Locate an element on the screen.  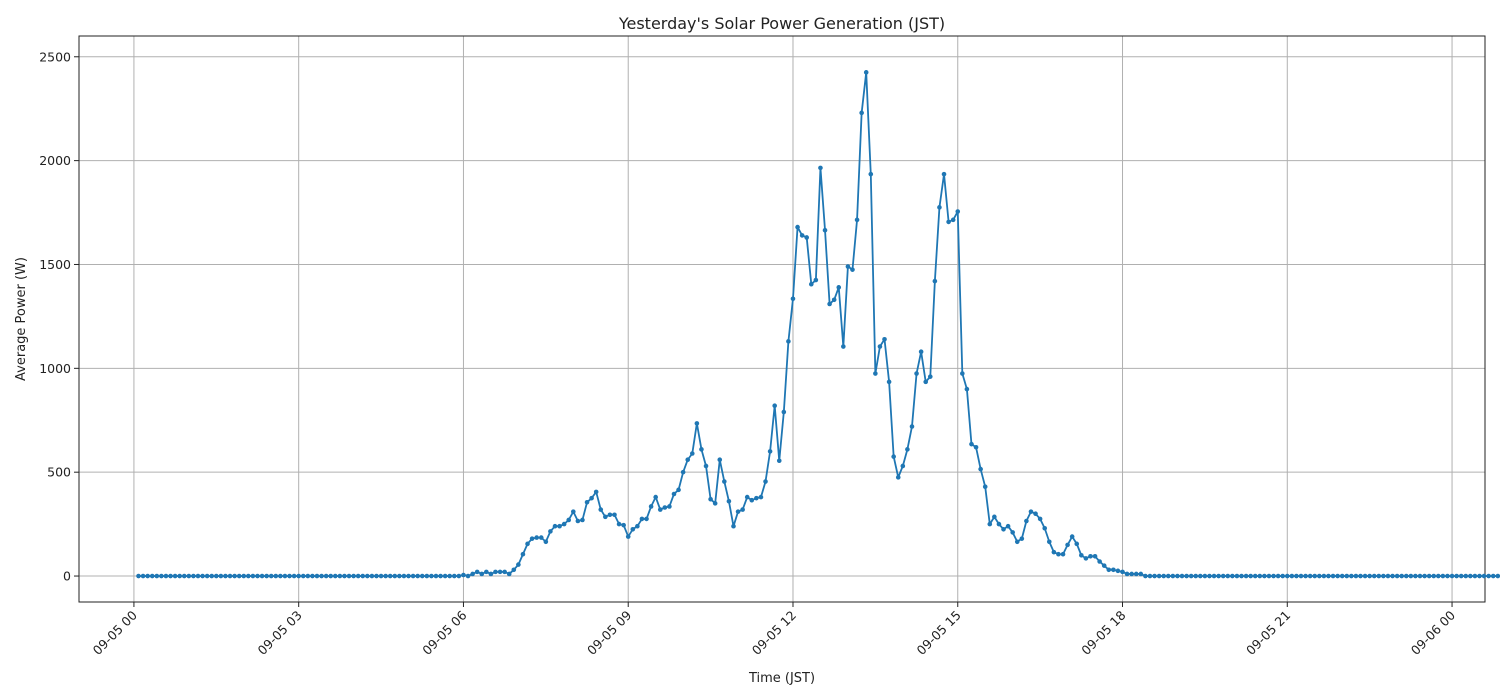
y-axis-label: Average Power (W) is located at coordinates (21, 319).